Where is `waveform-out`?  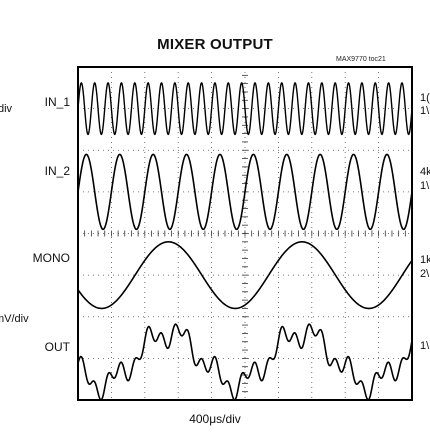 waveform-out is located at coordinates (245, 362).